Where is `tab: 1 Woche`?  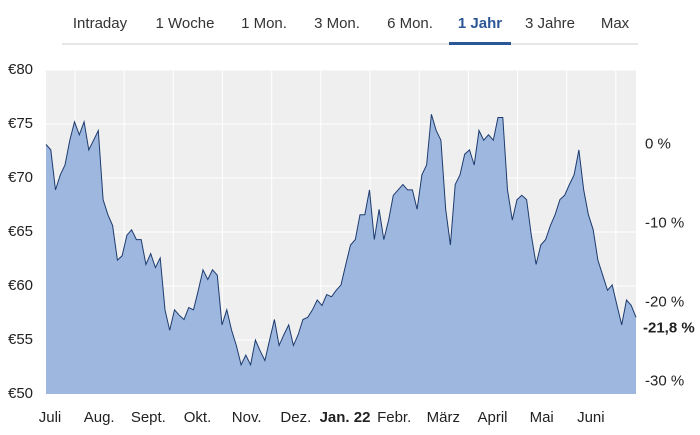 tab: 1 Woche is located at coordinates (185, 23).